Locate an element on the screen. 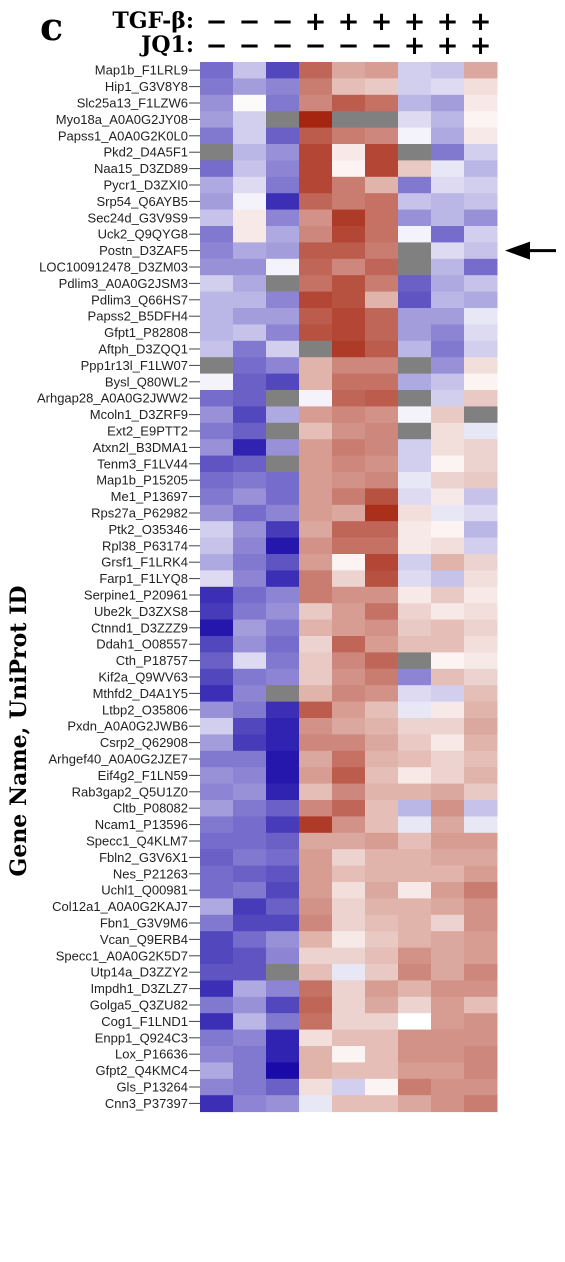 This screenshot has height=1262, width=565. treatment-header: TGF-β: − − − + + + + + +JQ1: − − − − − − + + + is located at coordinates (301, 34).